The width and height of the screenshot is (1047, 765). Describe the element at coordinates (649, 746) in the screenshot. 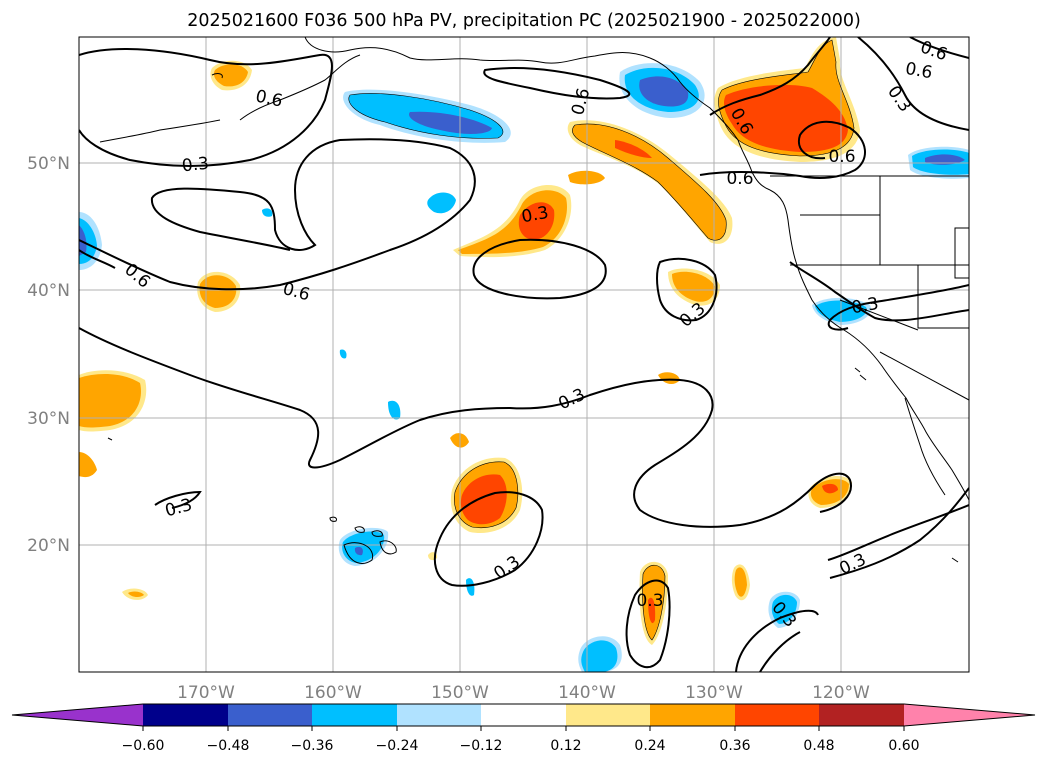

I see `colorbar-tick-label: 0.24` at that location.